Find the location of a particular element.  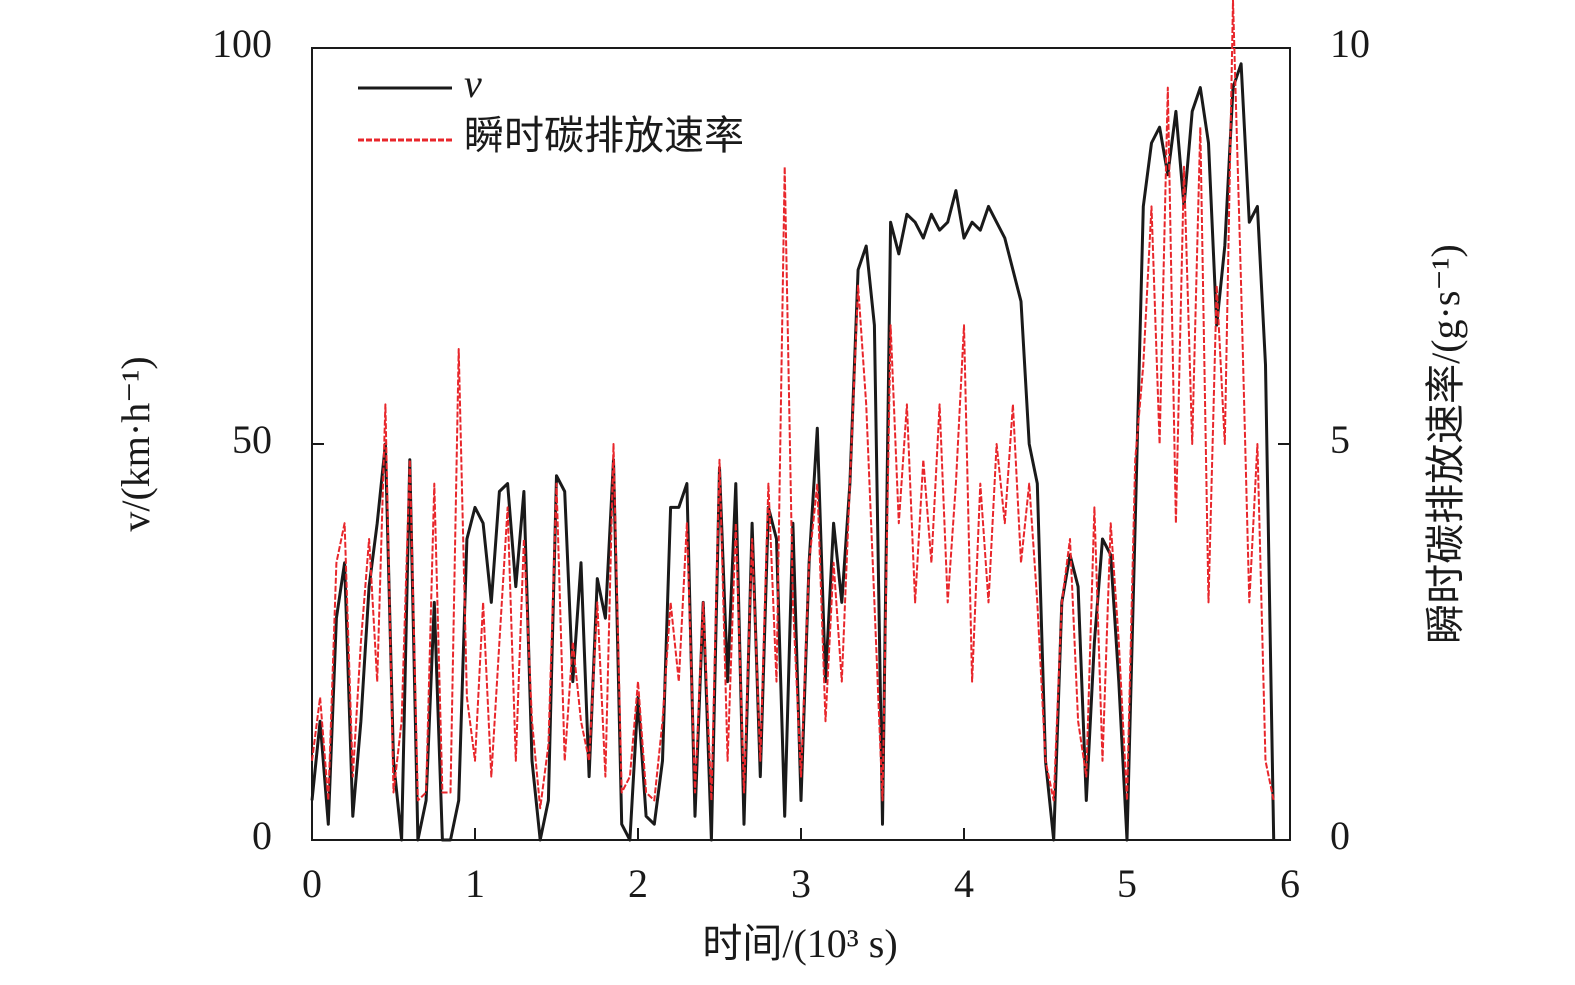

x-tick-label: 0 is located at coordinates (312, 883).